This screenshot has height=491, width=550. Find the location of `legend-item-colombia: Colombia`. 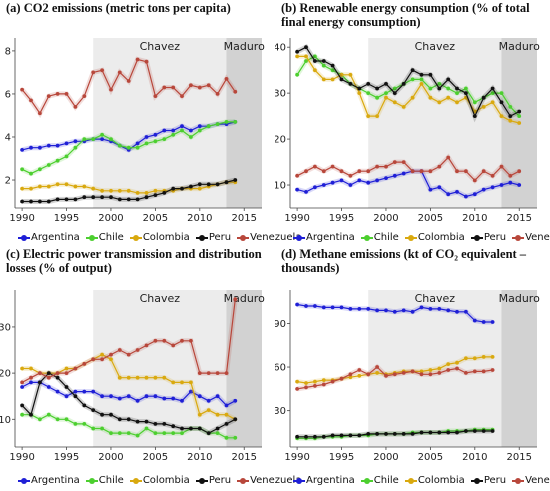

legend-item-colombia: Colombia is located at coordinates (159, 481).